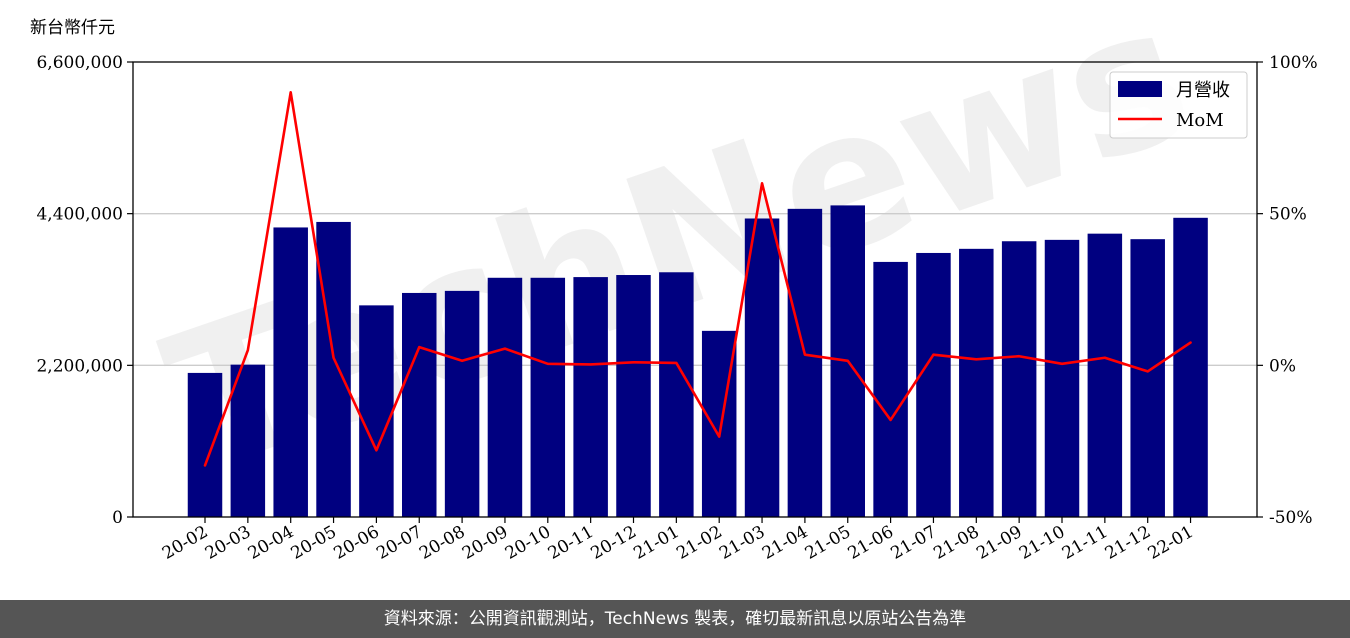 The height and width of the screenshot is (638, 1350). Describe the element at coordinates (1293, 63) in the screenshot. I see `right-tick-label: 100%` at that location.